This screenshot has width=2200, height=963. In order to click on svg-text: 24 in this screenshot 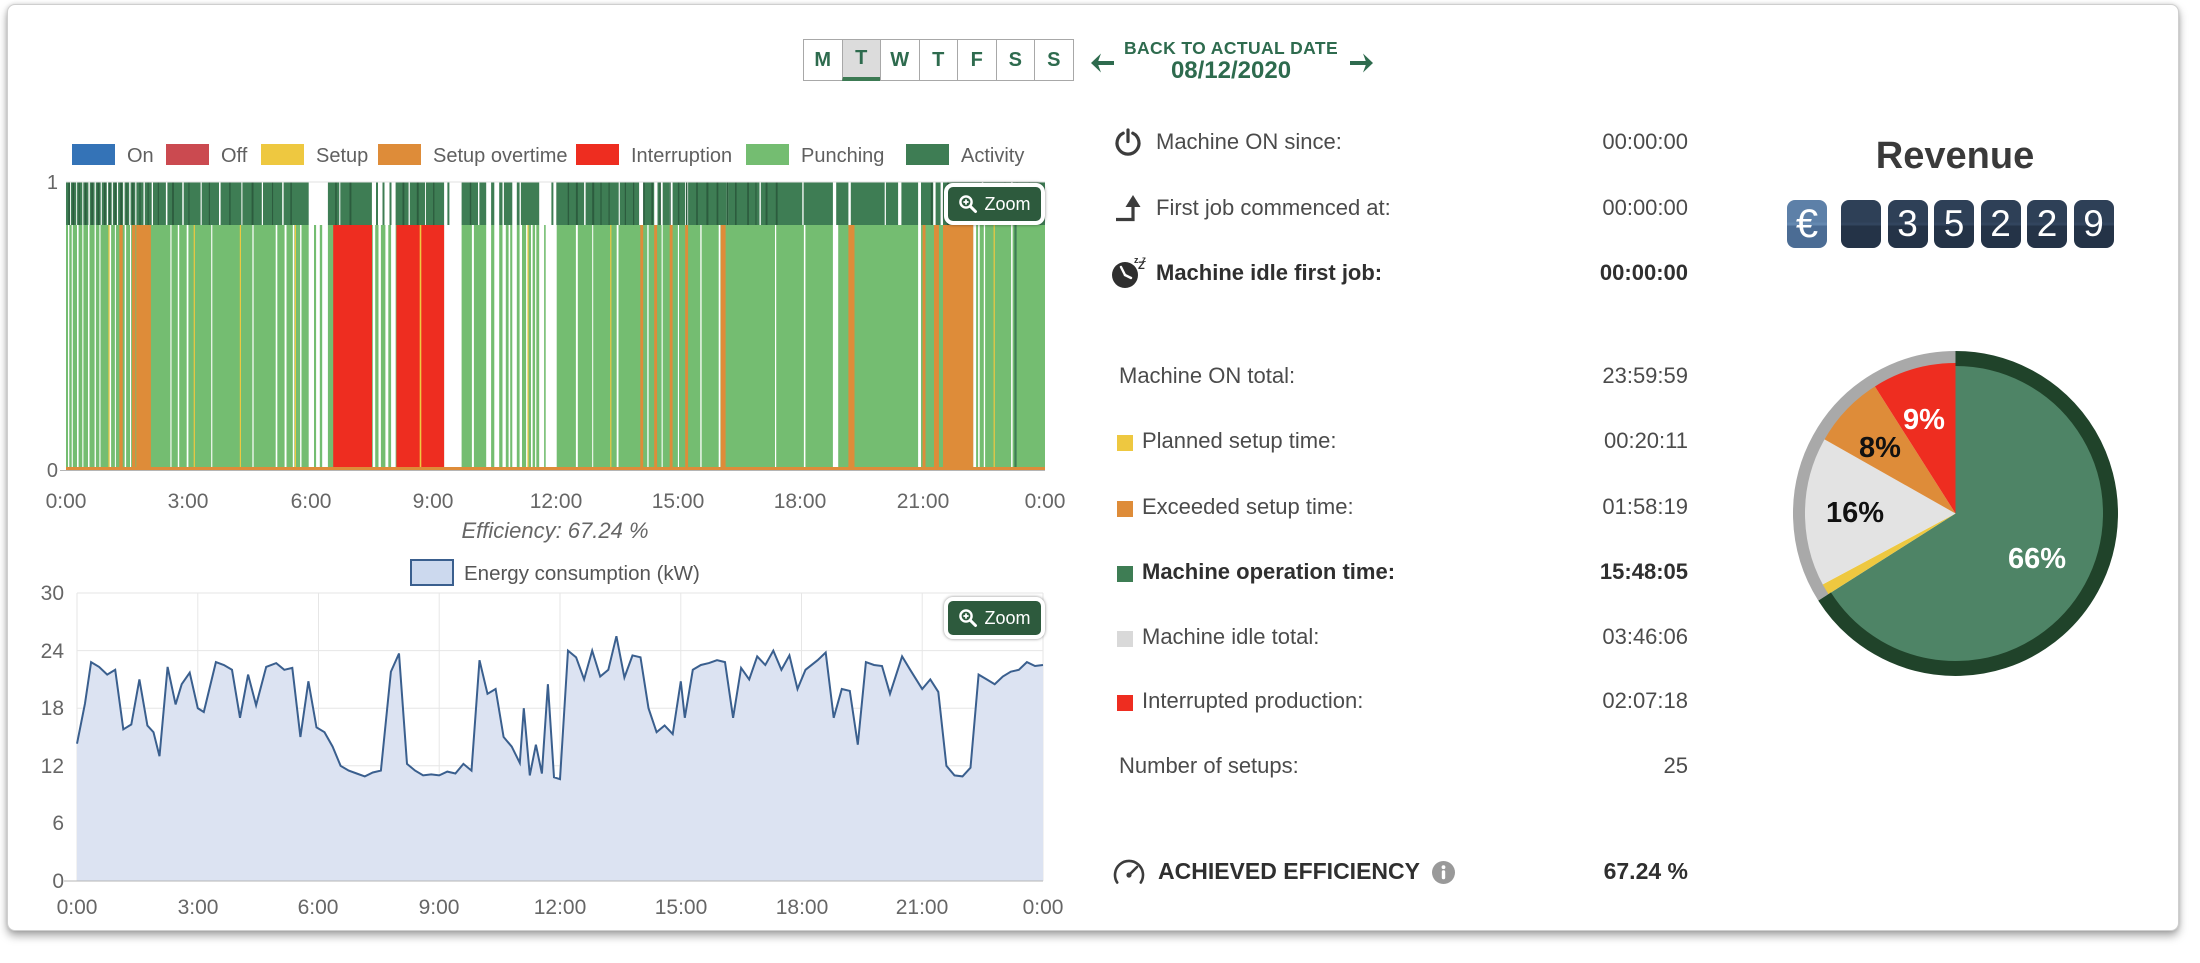, I will do `click(53, 651)`.